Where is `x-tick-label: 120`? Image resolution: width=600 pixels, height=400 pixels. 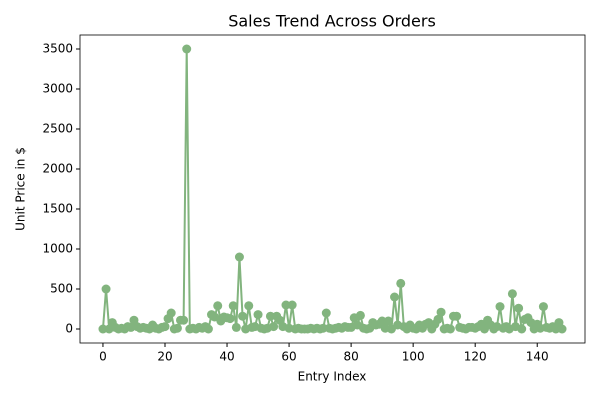 x-tick-label: 120 is located at coordinates (475, 357).